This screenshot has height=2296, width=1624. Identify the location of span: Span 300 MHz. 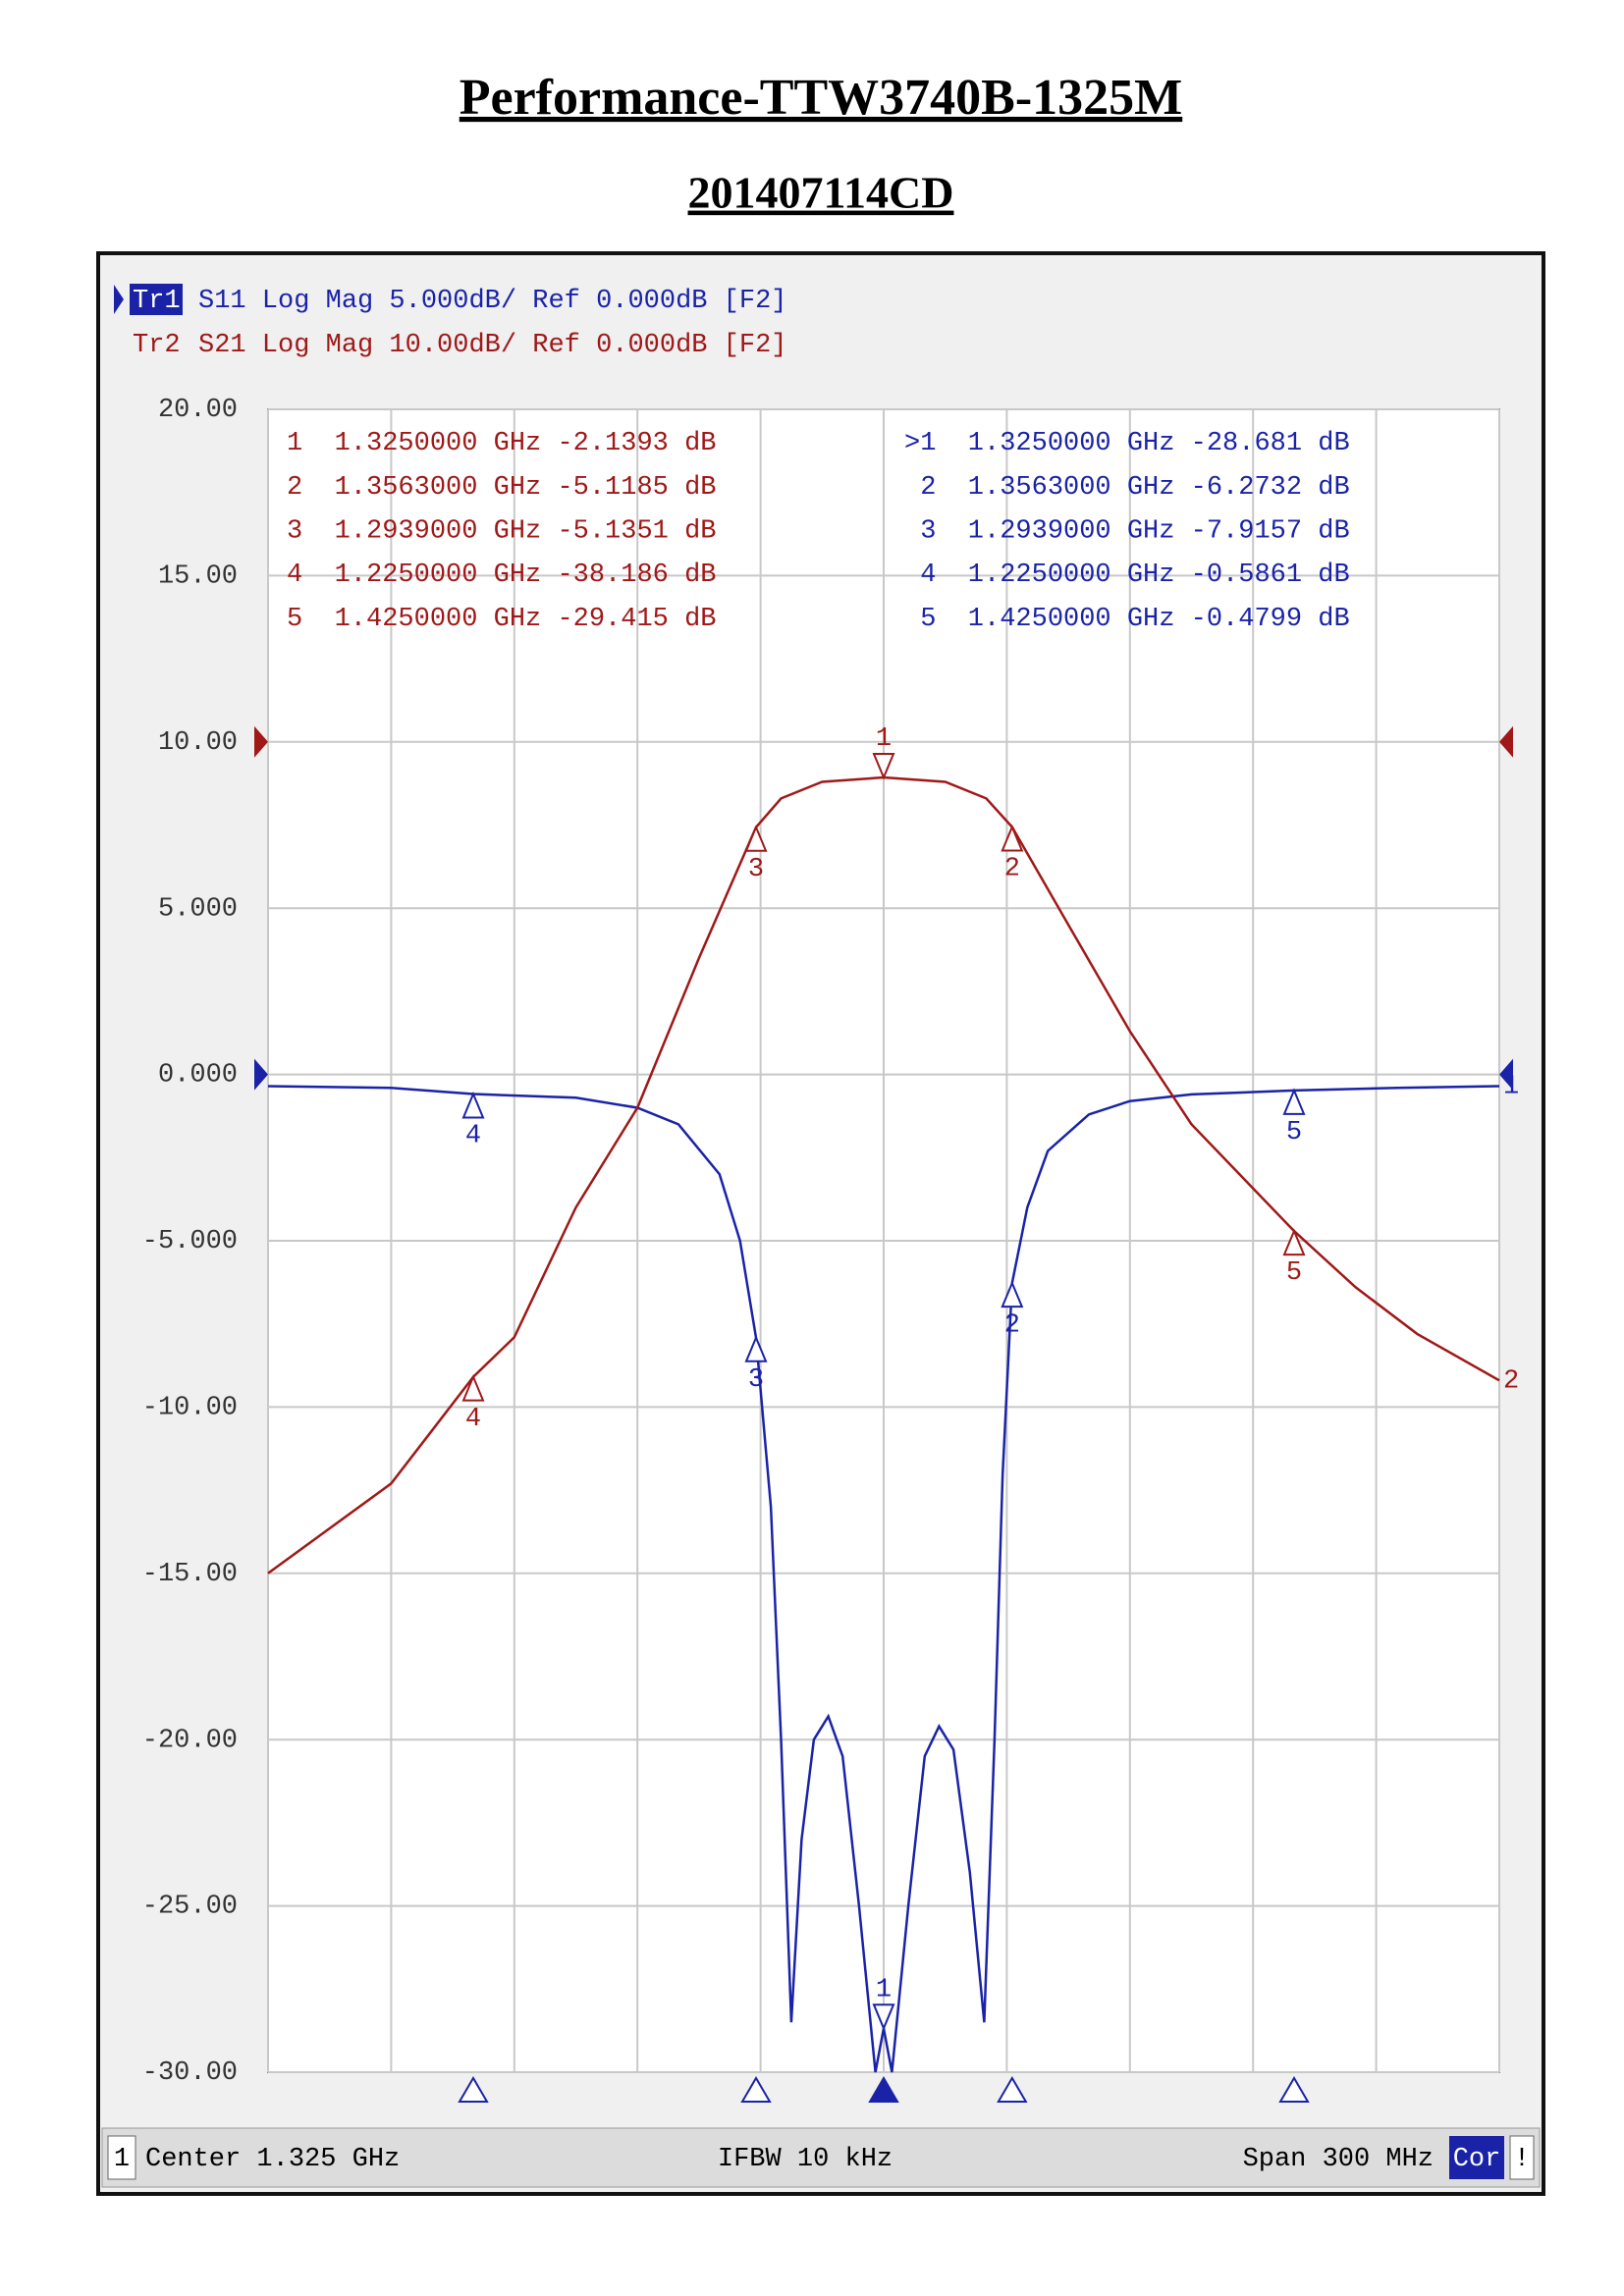
(1338, 2159).